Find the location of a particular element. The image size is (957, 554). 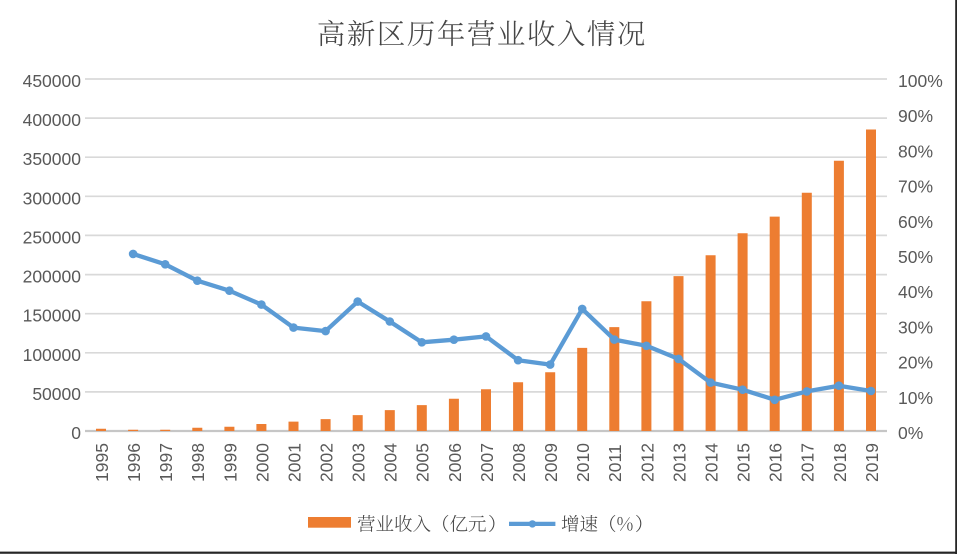

svg-text: 1997 is located at coordinates (166, 462).